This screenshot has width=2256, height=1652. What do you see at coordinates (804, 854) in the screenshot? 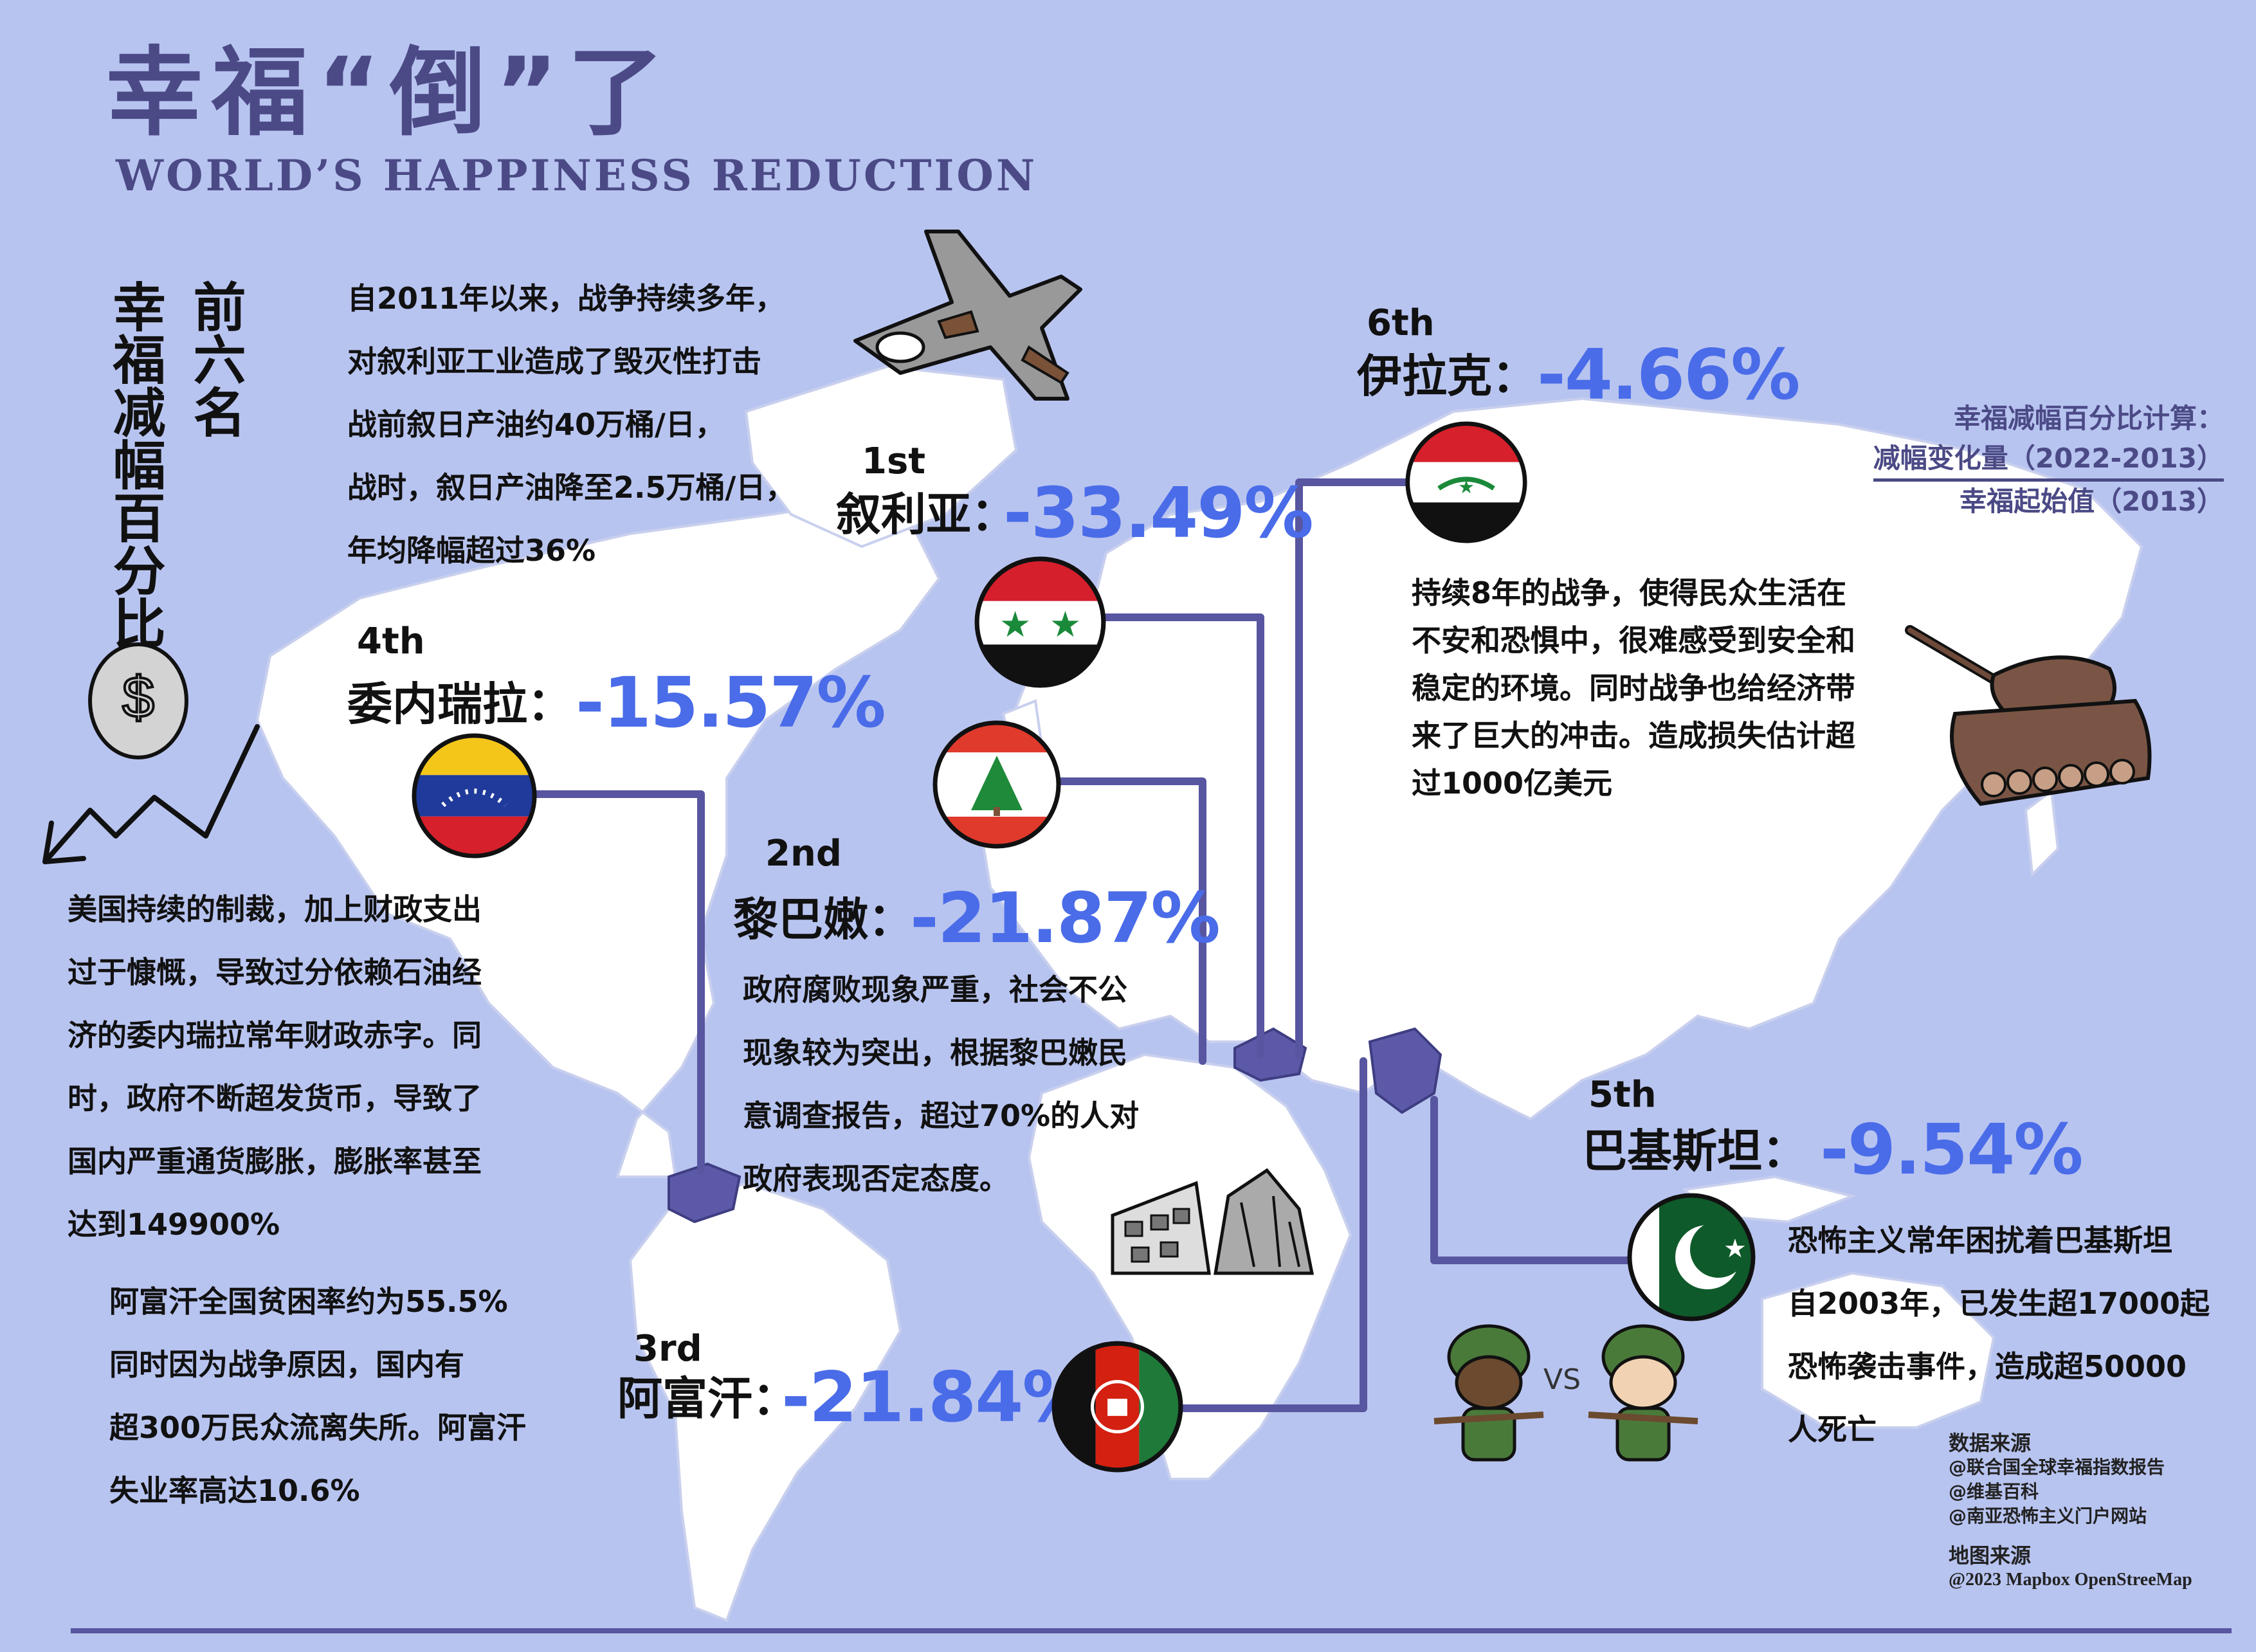
I see `lebanon-rank: 2nd` at bounding box center [804, 854].